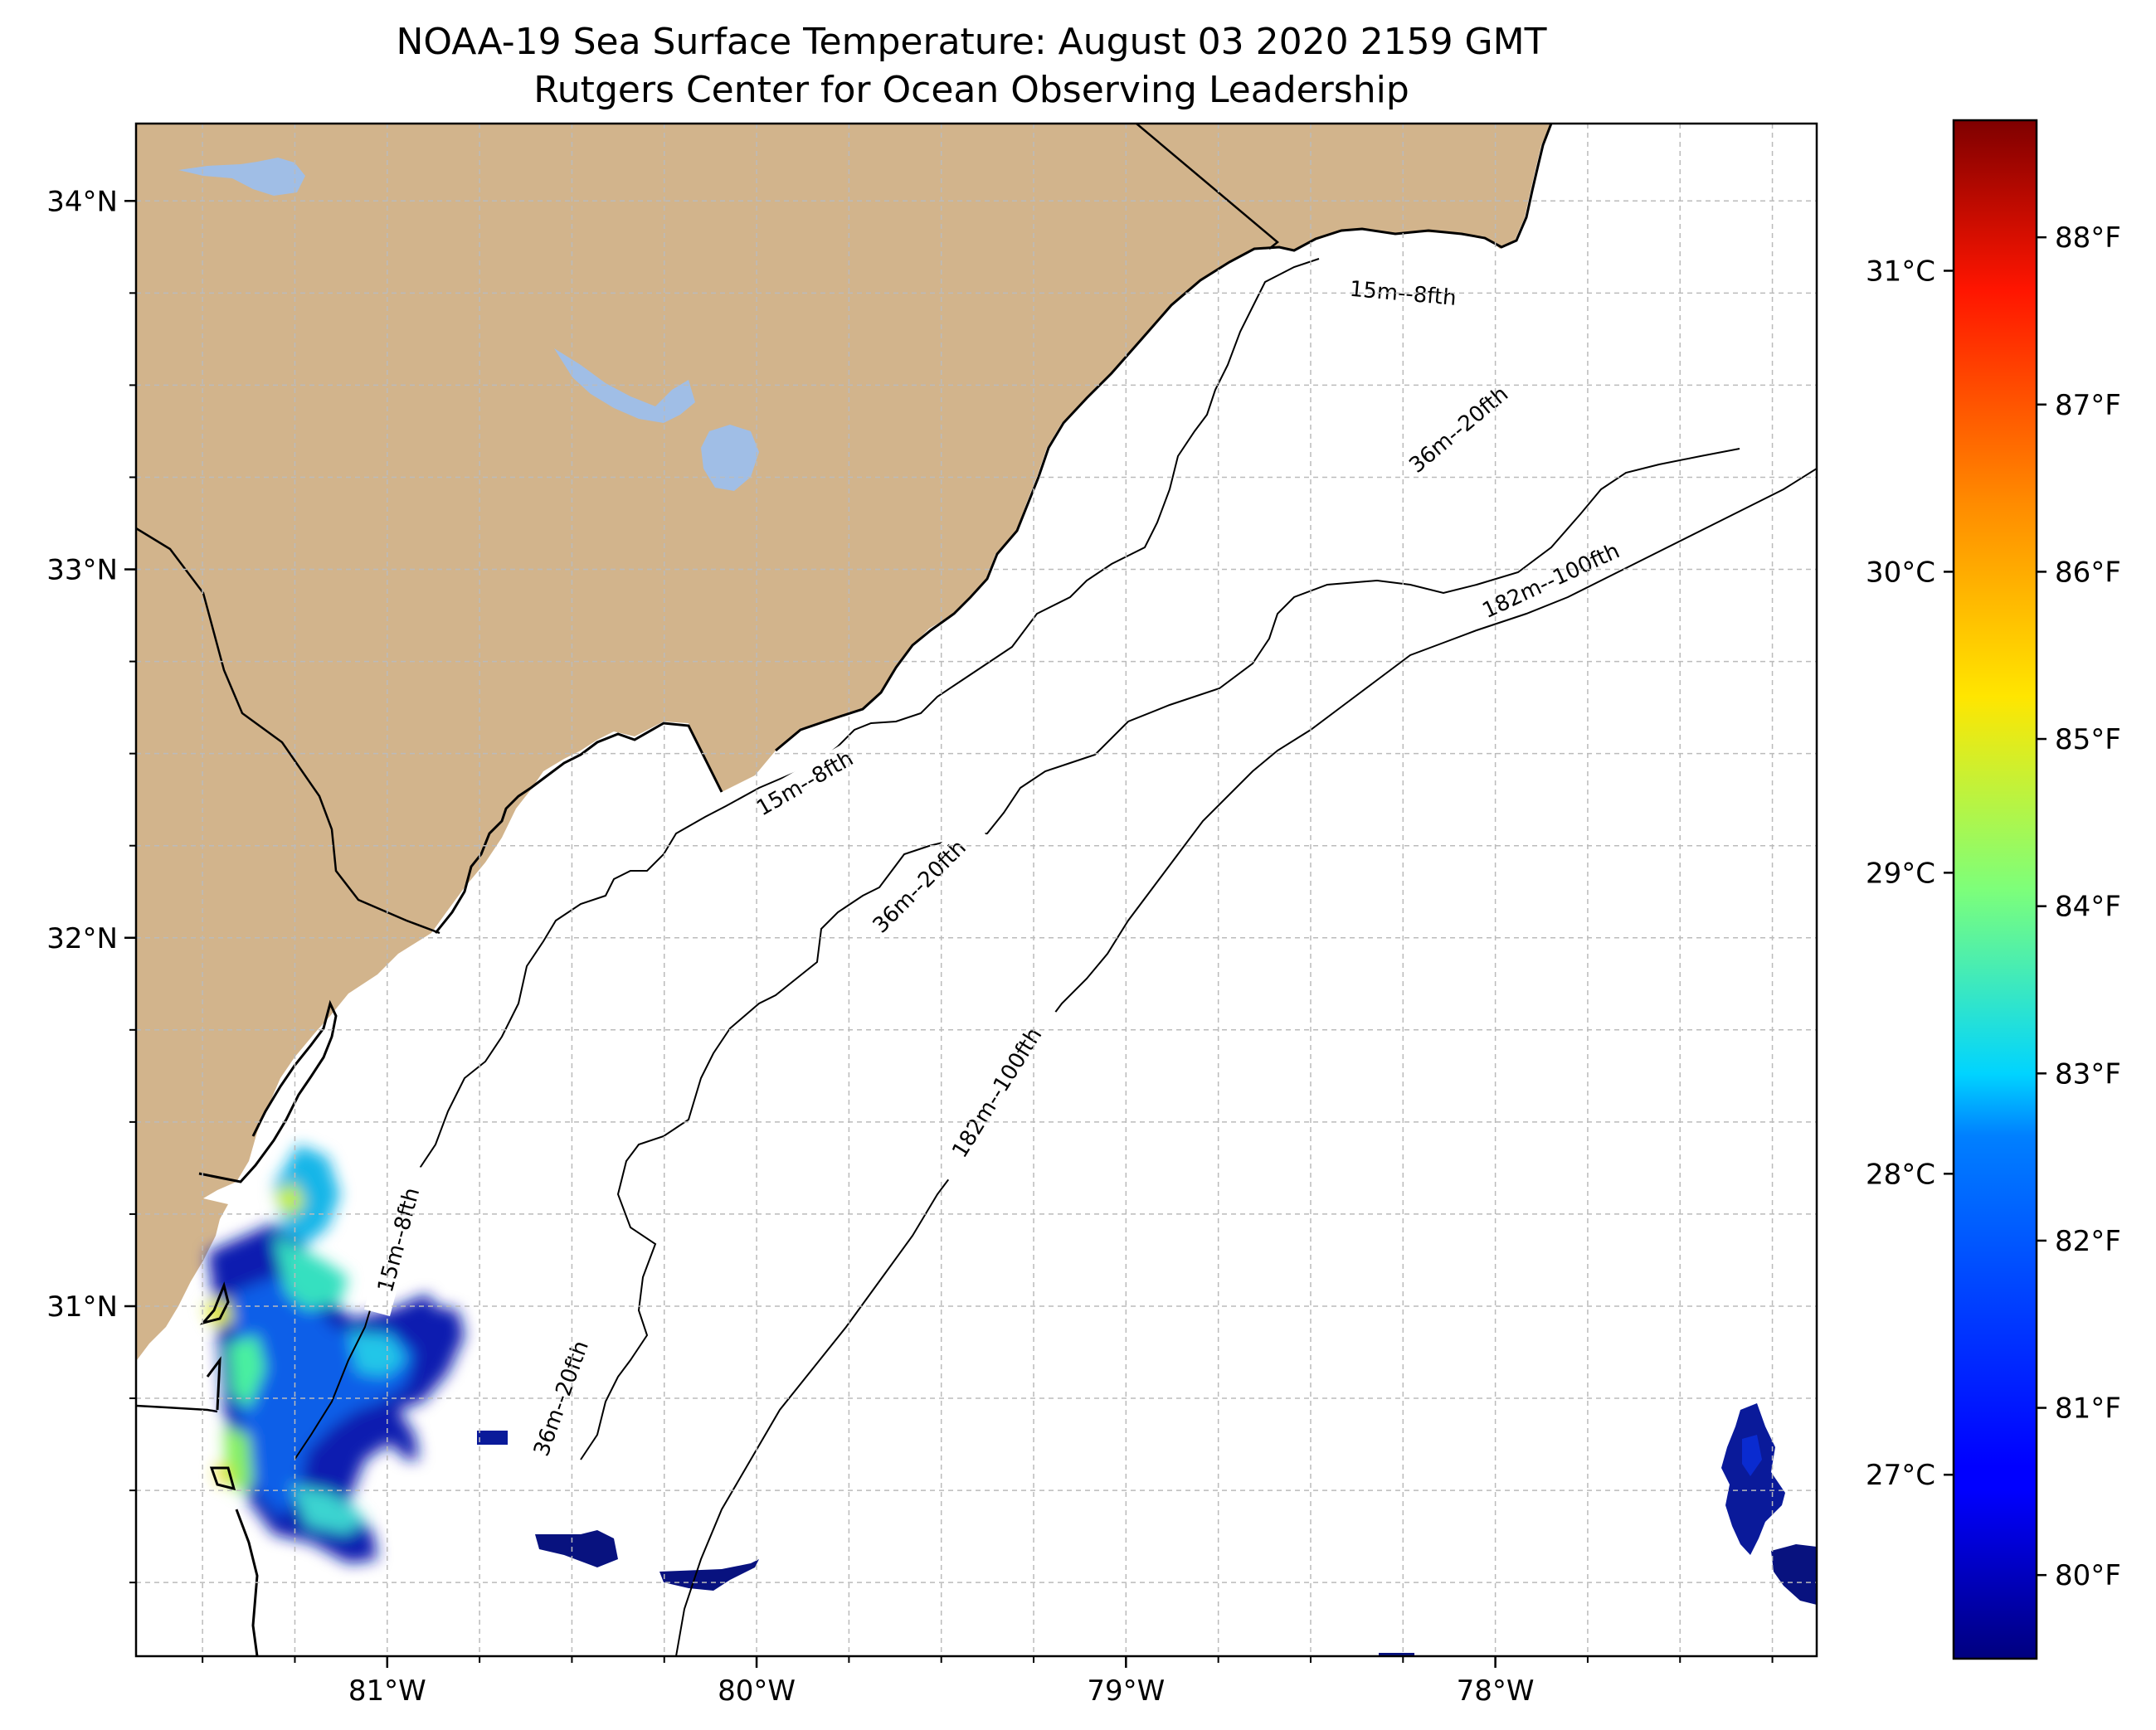  Describe the element at coordinates (288, 731) in the screenshot. I see `state-border-sc-ga` at that location.